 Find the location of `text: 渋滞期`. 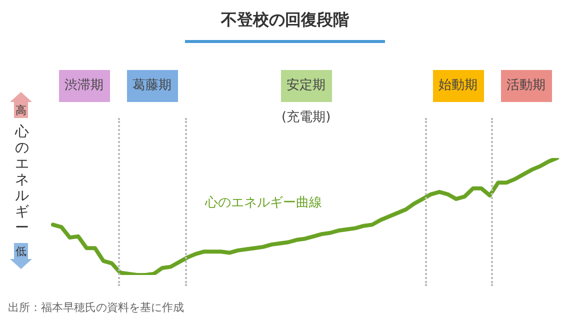

text: 渋滞期 is located at coordinates (84, 86).